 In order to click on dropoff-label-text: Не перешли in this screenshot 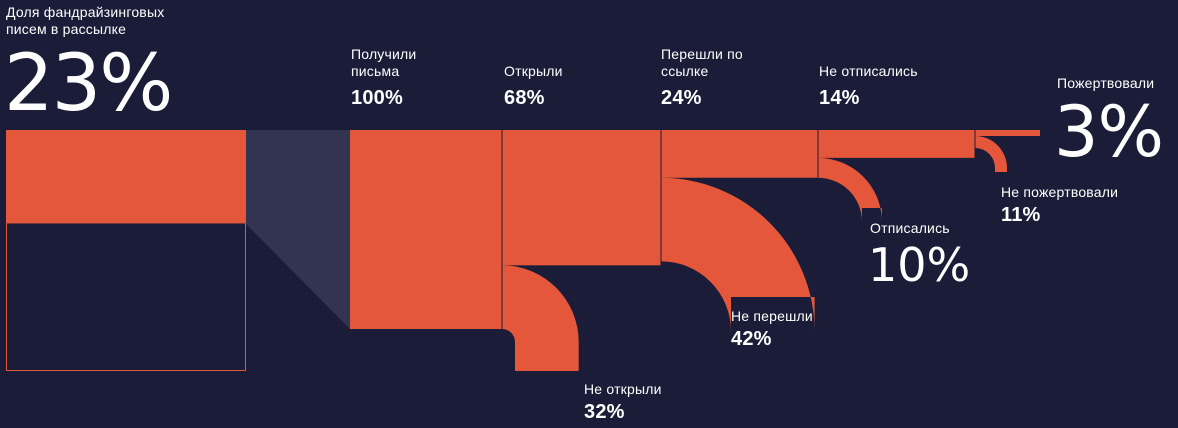, I will do `click(772, 316)`.